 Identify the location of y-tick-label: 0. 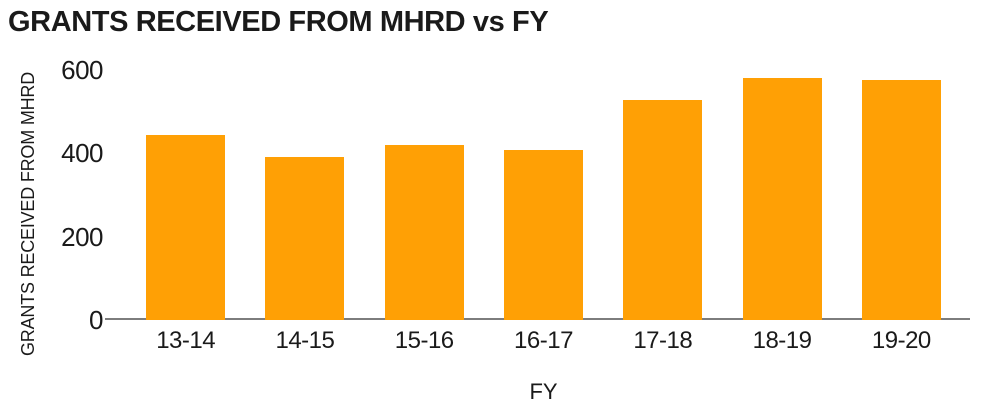
(96, 320).